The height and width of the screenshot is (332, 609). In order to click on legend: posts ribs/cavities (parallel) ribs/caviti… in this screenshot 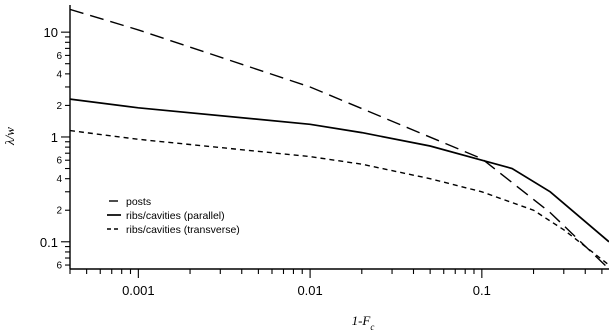, I will do `click(173, 216)`.